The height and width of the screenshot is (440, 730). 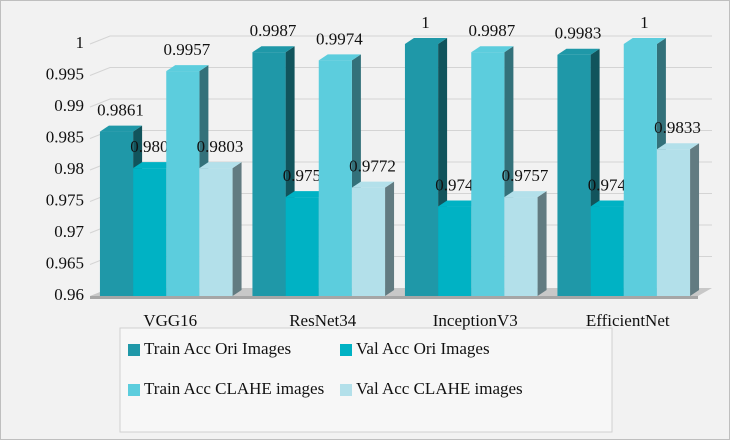 What do you see at coordinates (234, 388) in the screenshot?
I see `legend-label: Train Acc CLAHE images` at bounding box center [234, 388].